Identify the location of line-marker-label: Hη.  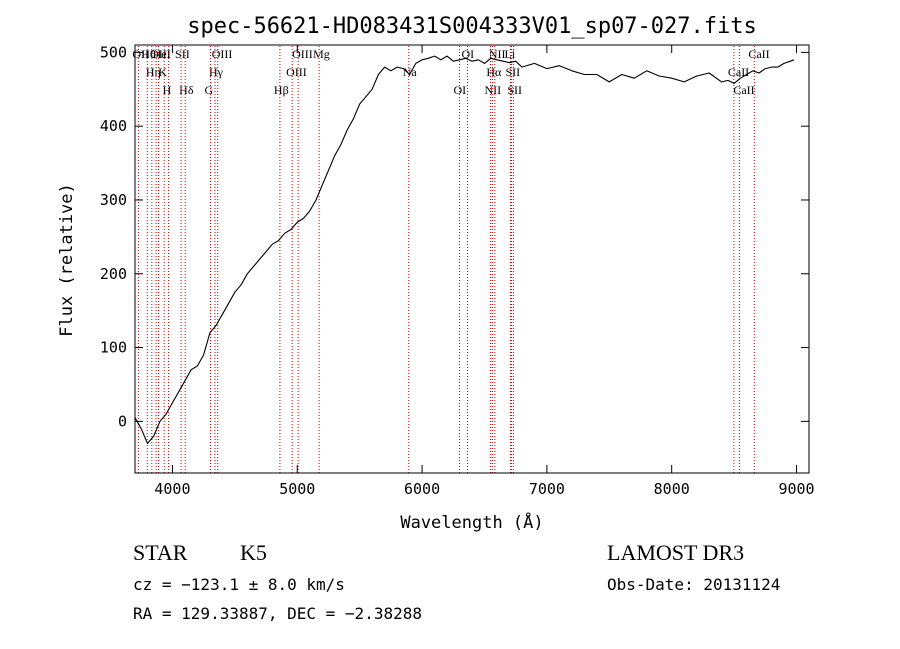
(153, 72).